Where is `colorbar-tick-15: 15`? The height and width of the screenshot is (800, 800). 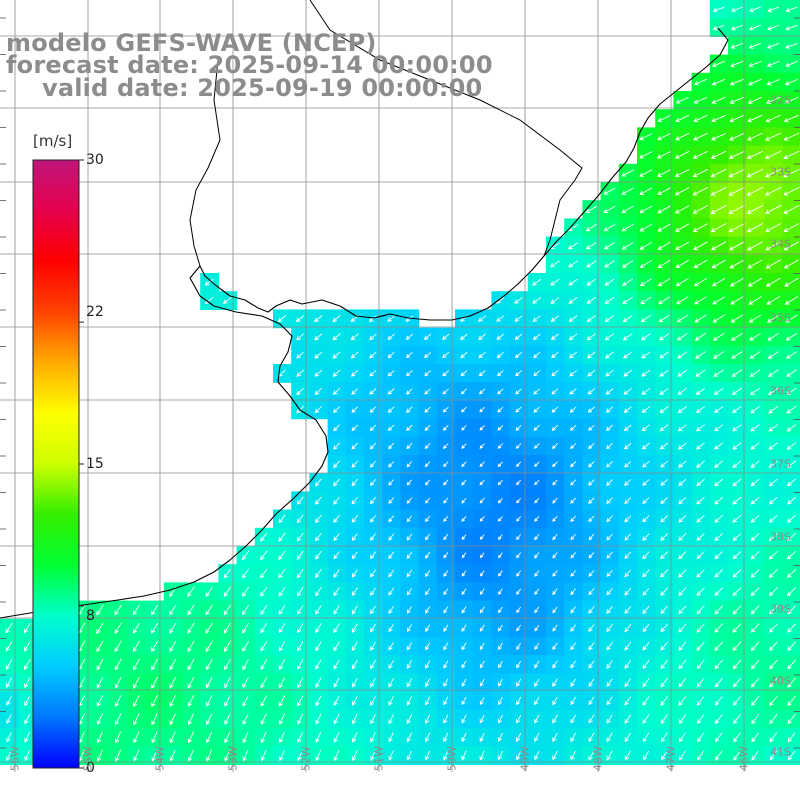 colorbar-tick-15: 15 is located at coordinates (95, 464).